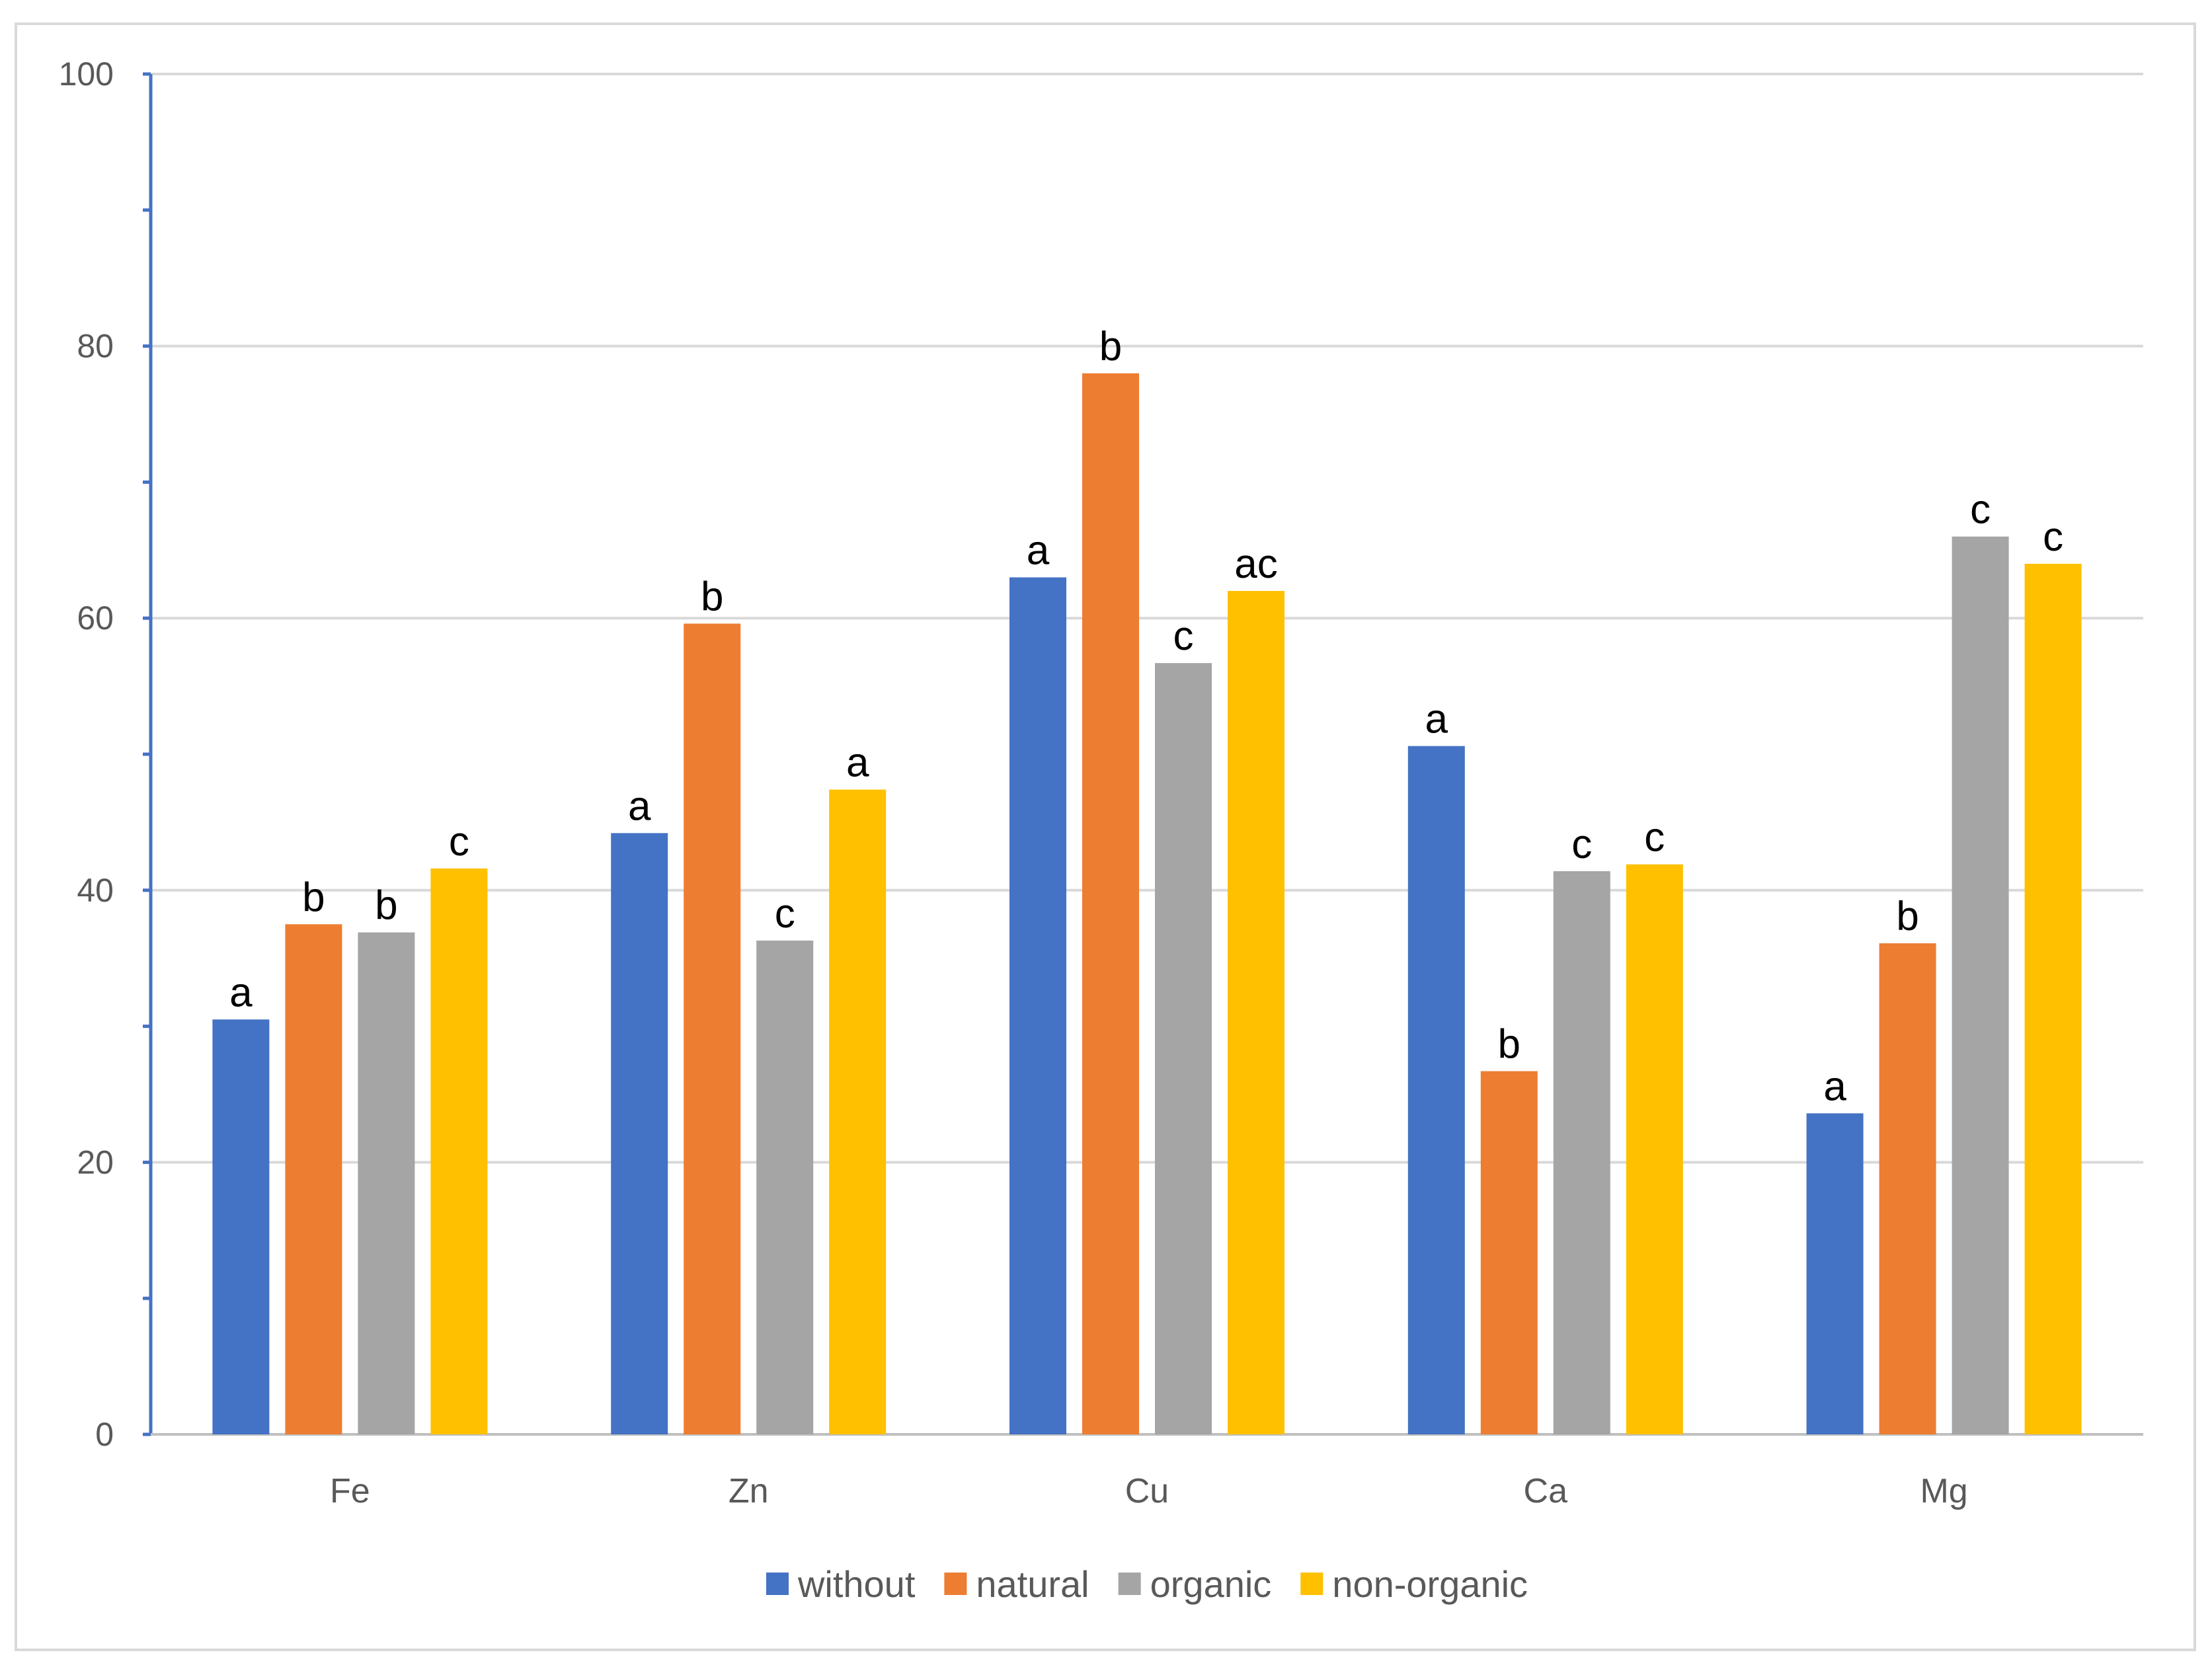  Describe the element at coordinates (1110, 903) in the screenshot. I see `bar-cu-natural` at that location.